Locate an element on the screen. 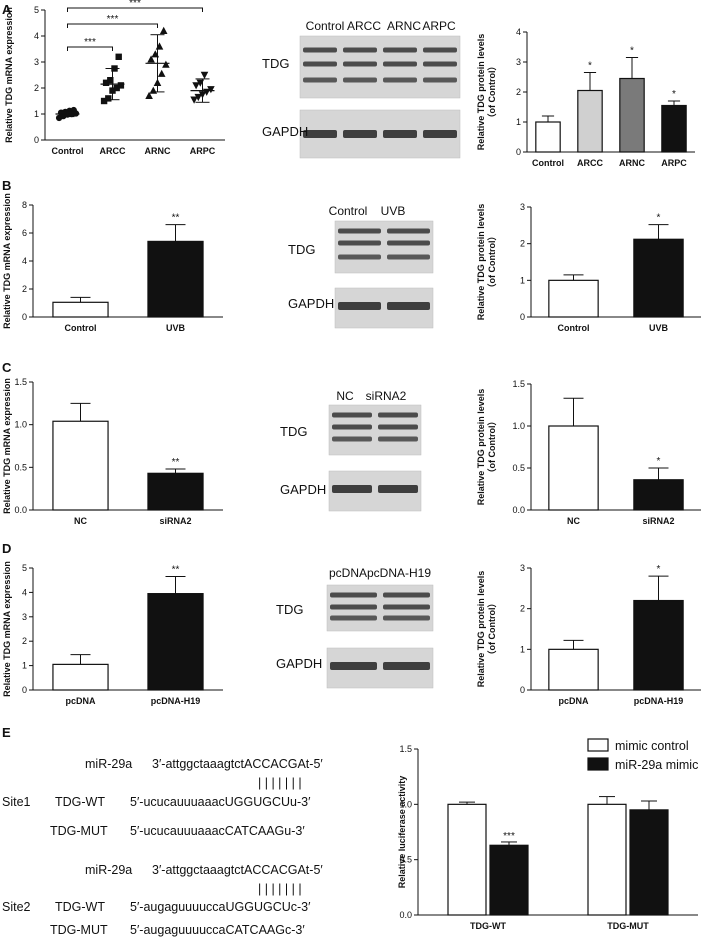 The height and width of the screenshot is (938, 709). comparison-bracket is located at coordinates (90, 48).